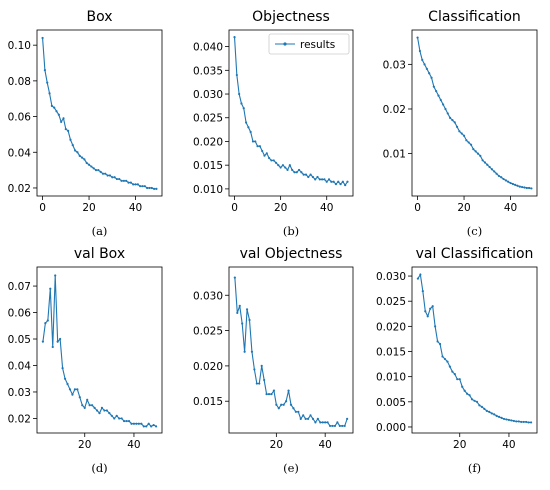 Image resolution: width=550 pixels, height=490 pixels. What do you see at coordinates (394, 110) in the screenshot?
I see `y-tick-label: 0.02` at bounding box center [394, 110].